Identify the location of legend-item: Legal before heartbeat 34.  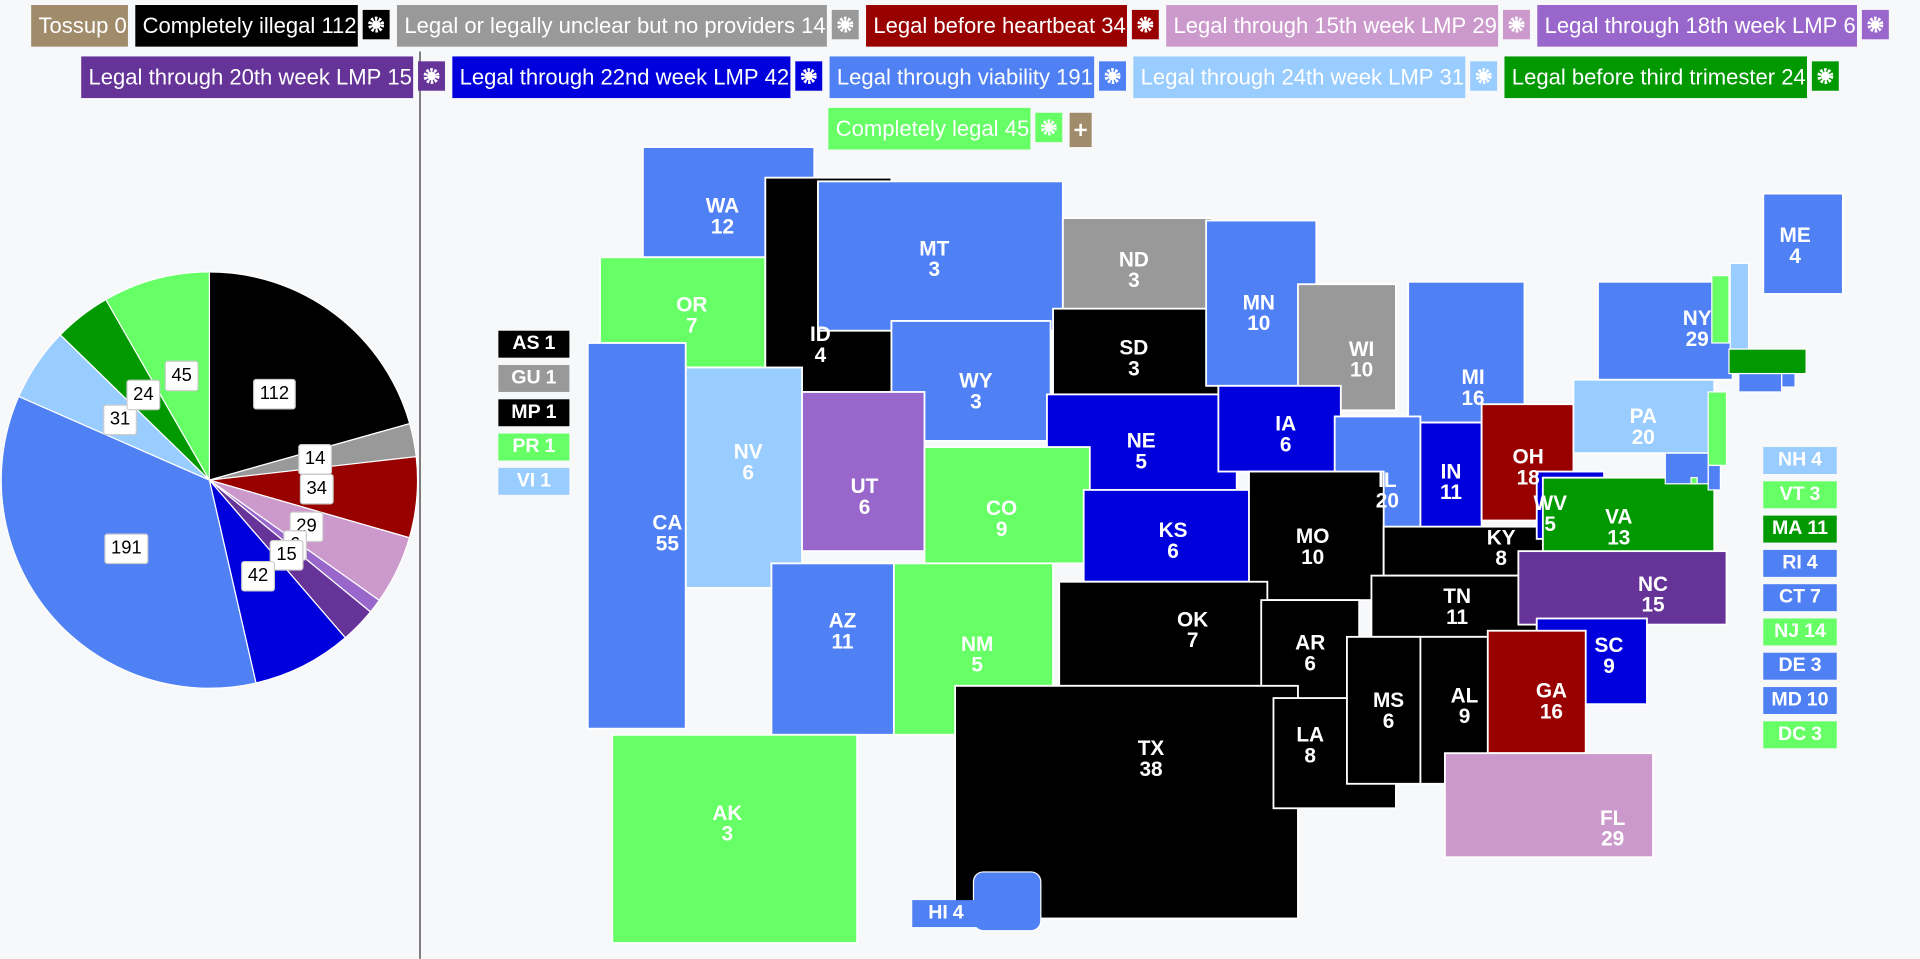
(1012, 26).